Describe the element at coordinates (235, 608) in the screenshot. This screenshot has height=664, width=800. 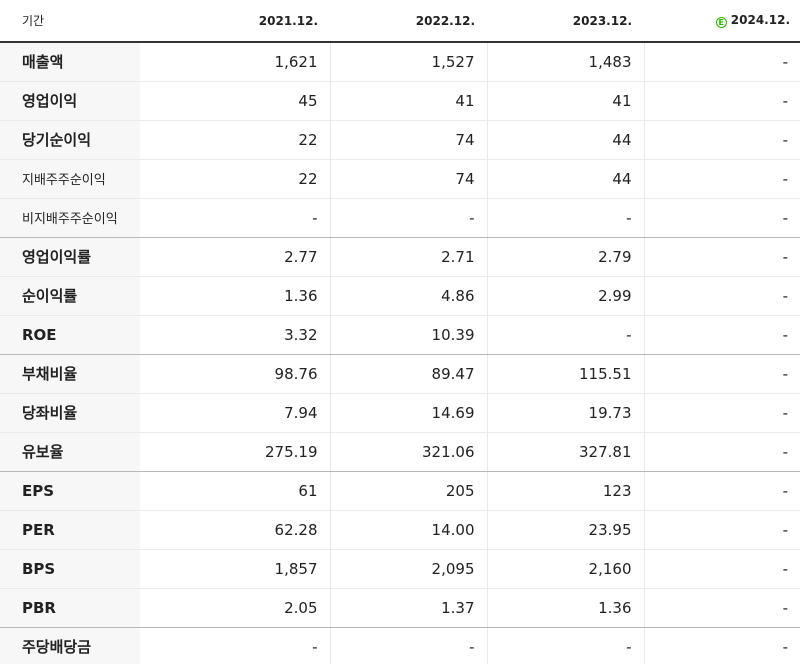
I see `table-cell: 2.05` at that location.